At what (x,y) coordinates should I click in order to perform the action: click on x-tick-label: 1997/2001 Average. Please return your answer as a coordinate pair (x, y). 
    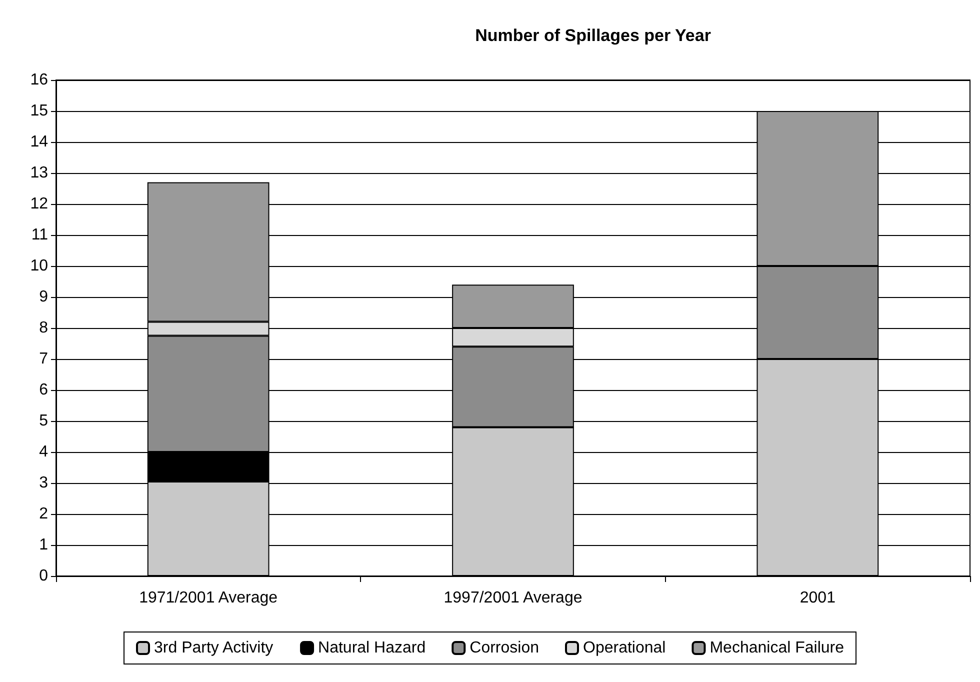
    Looking at the image, I should click on (513, 598).